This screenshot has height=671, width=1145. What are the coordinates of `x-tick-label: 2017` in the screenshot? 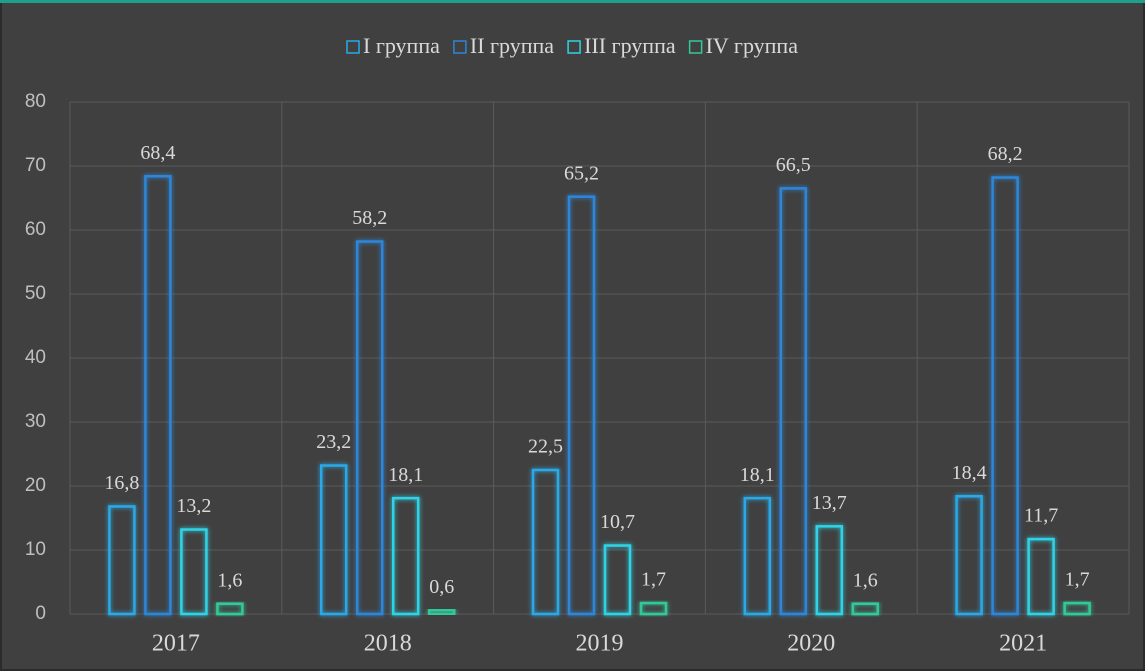 It's located at (176, 644).